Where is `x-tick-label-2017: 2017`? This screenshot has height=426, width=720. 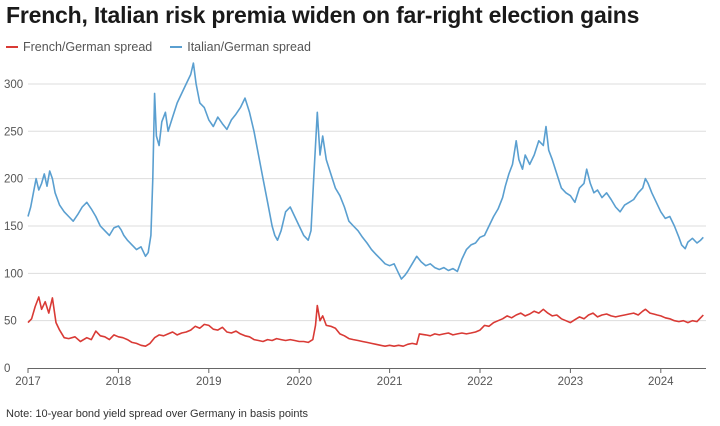 x-tick-label-2017: 2017 is located at coordinates (28, 382).